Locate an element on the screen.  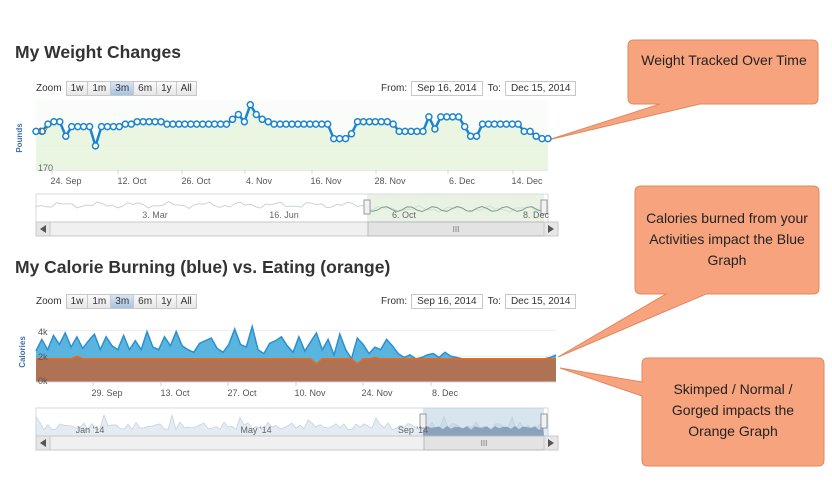
weight-zoom-1w-button: 1w is located at coordinates (77, 88).